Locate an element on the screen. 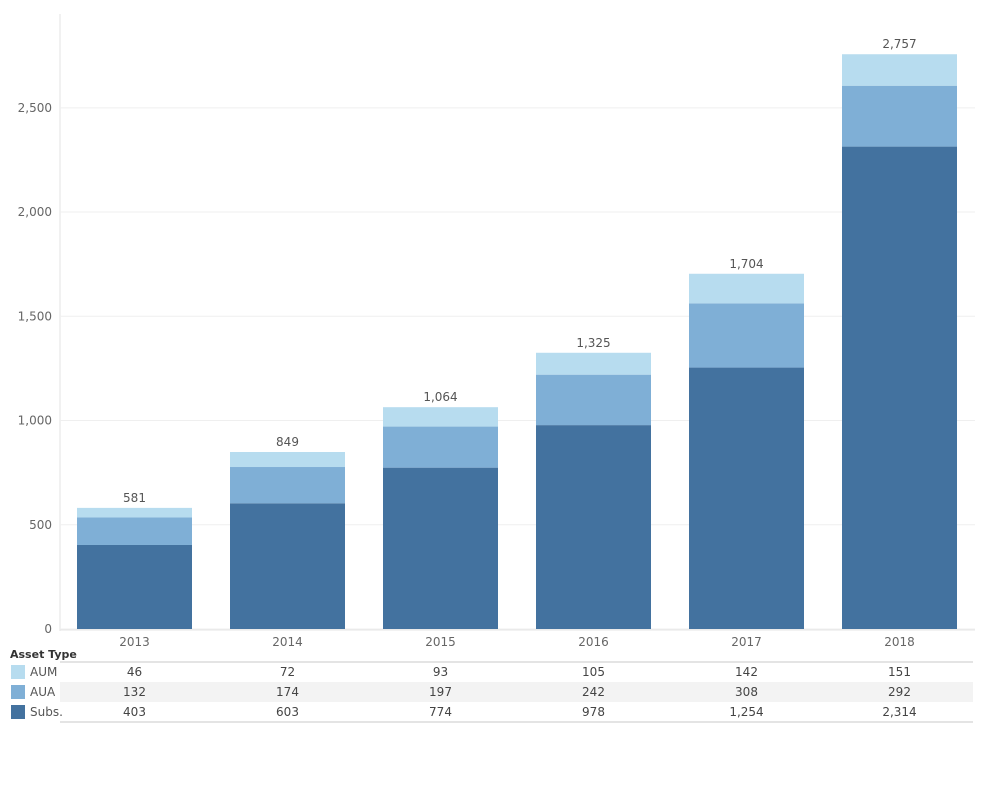 The width and height of the screenshot is (1000, 800). table-cell: 774 is located at coordinates (440, 712).